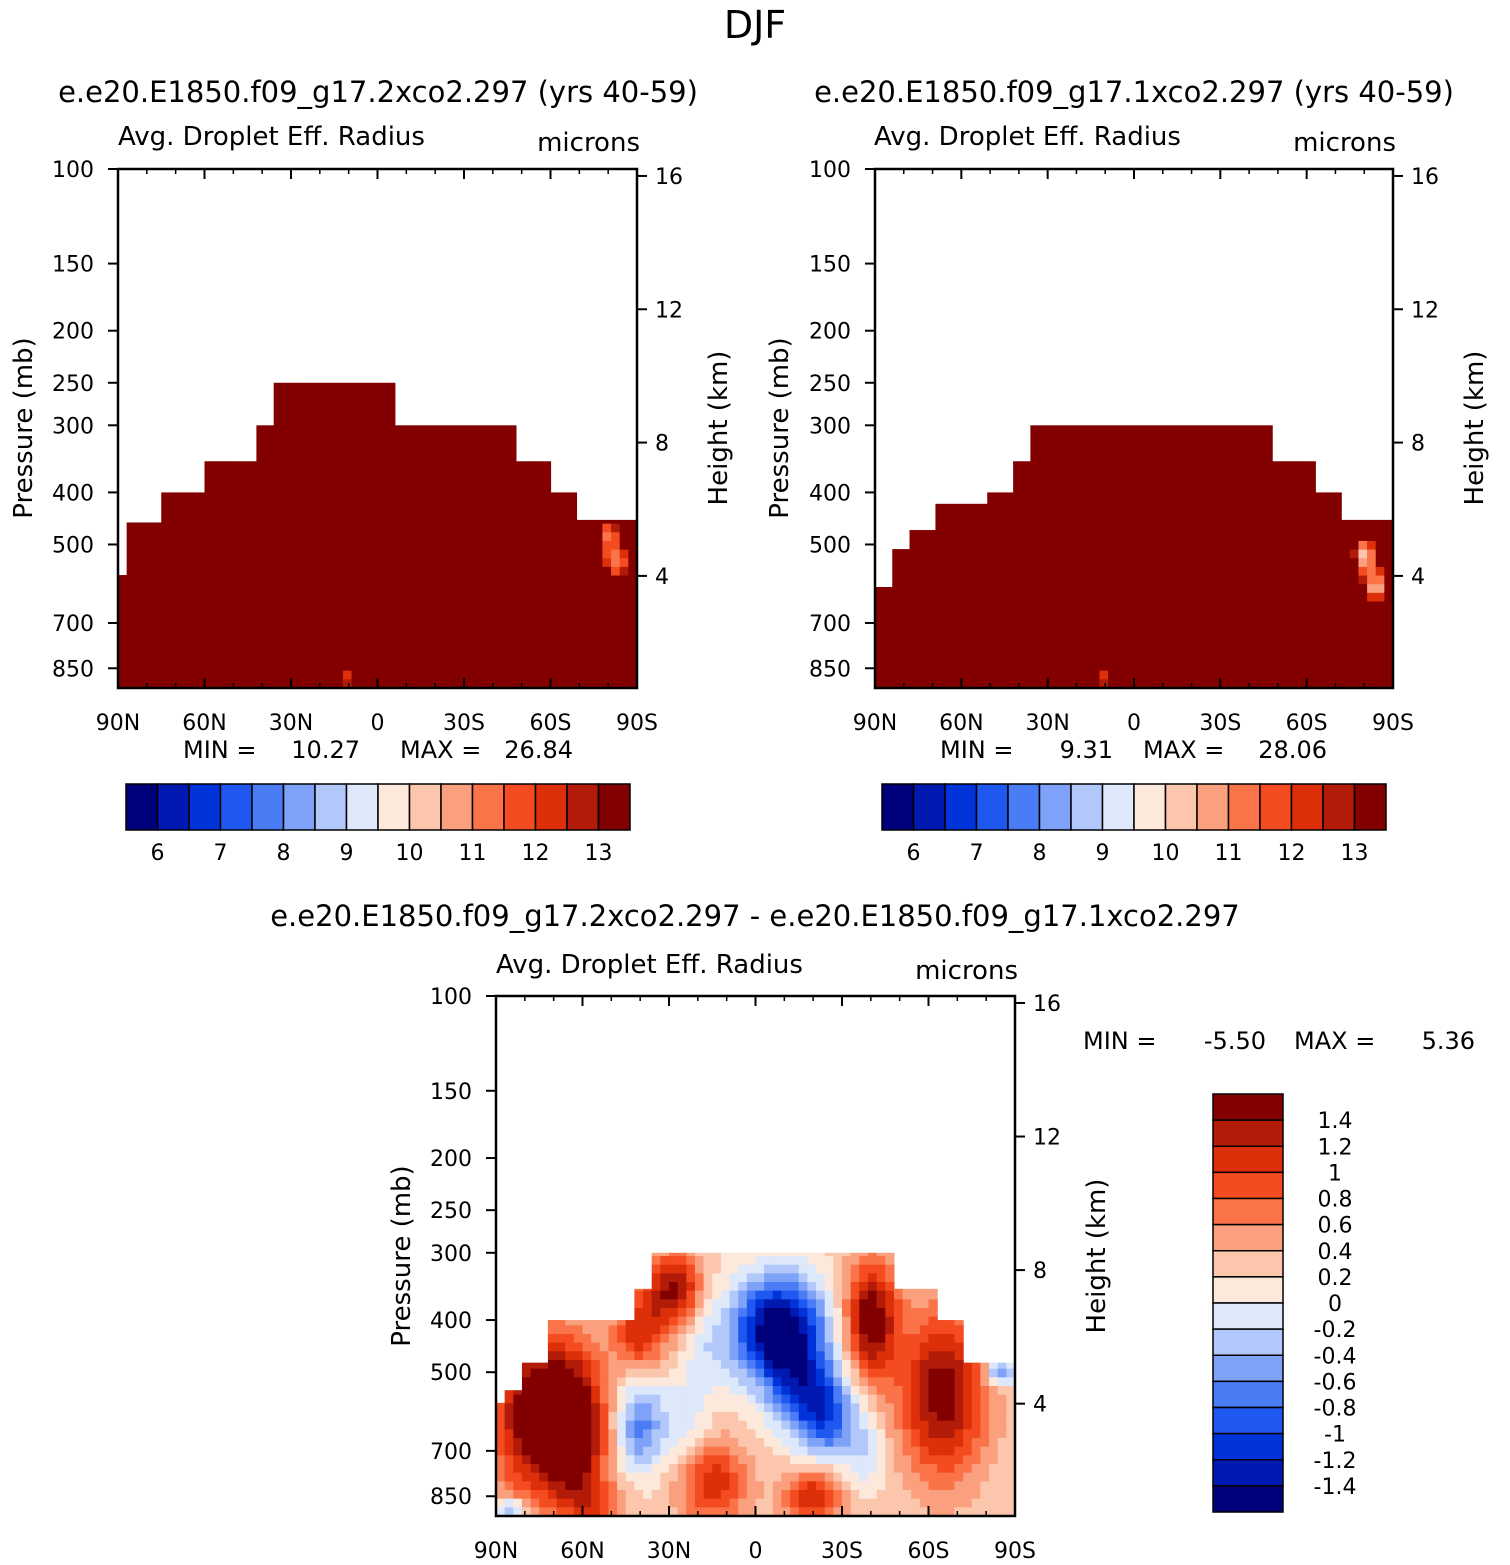  I want to click on y-right-tick-label: 12, so click(669, 310).